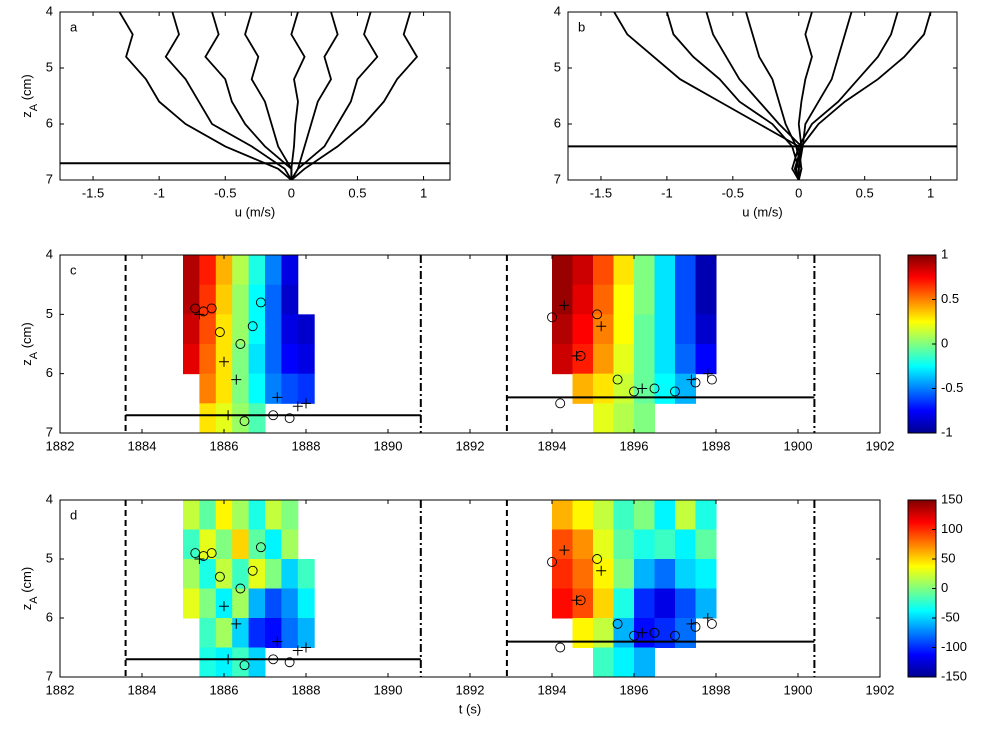  I want to click on y-tick-label: 7, so click(49, 431).